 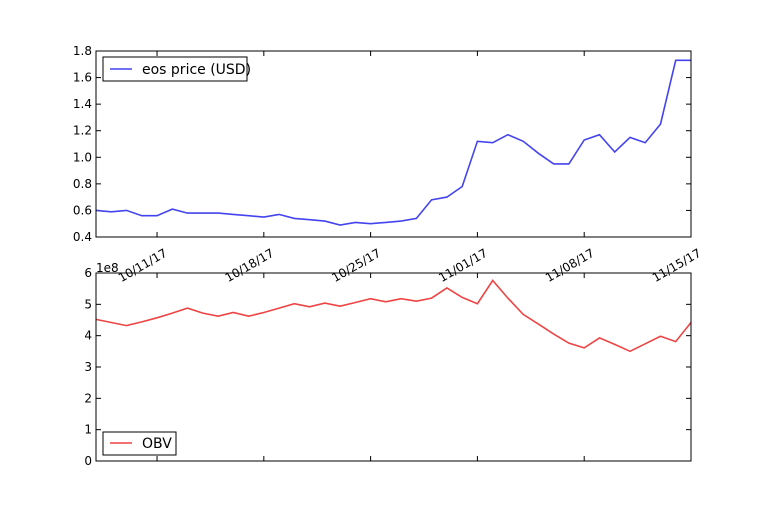 I want to click on price-y-tick-label: 1.4, so click(x=82, y=104).